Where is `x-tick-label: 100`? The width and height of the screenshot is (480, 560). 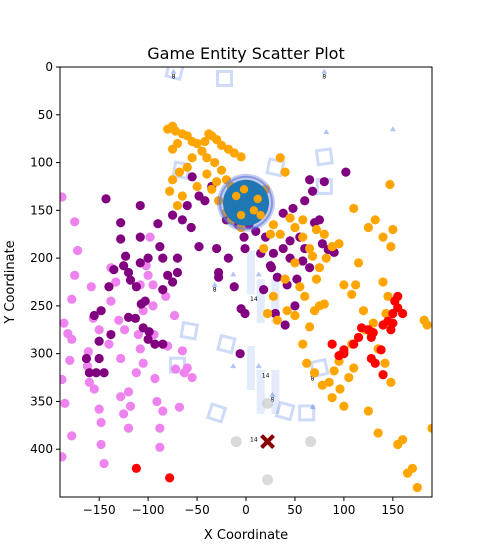
x-tick-label: 100 is located at coordinates (343, 510).